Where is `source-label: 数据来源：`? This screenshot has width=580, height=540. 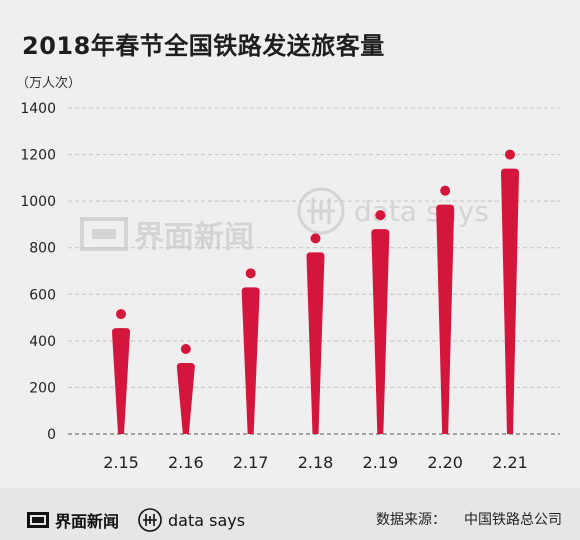 source-label: 数据来源： is located at coordinates (411, 520).